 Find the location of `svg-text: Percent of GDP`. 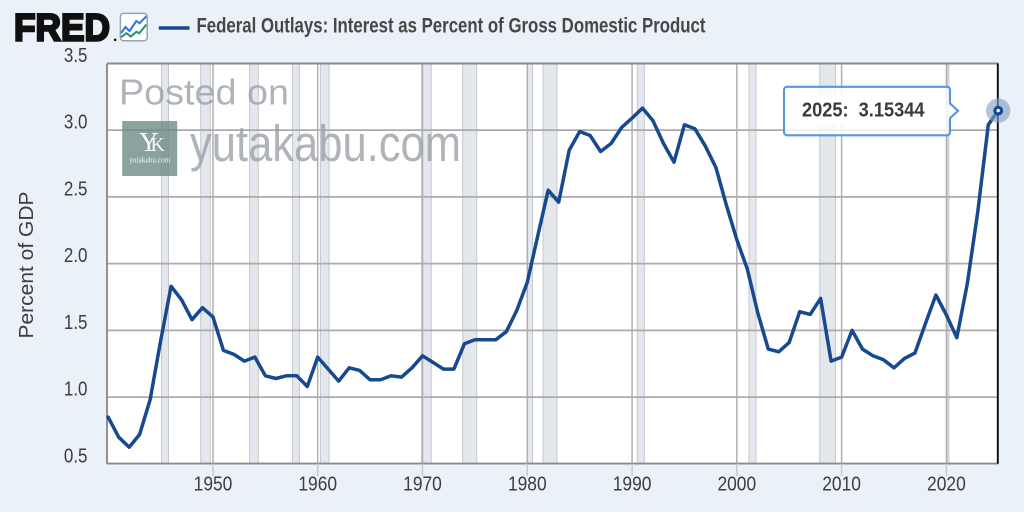

svg-text: Percent of GDP is located at coordinates (26, 265).